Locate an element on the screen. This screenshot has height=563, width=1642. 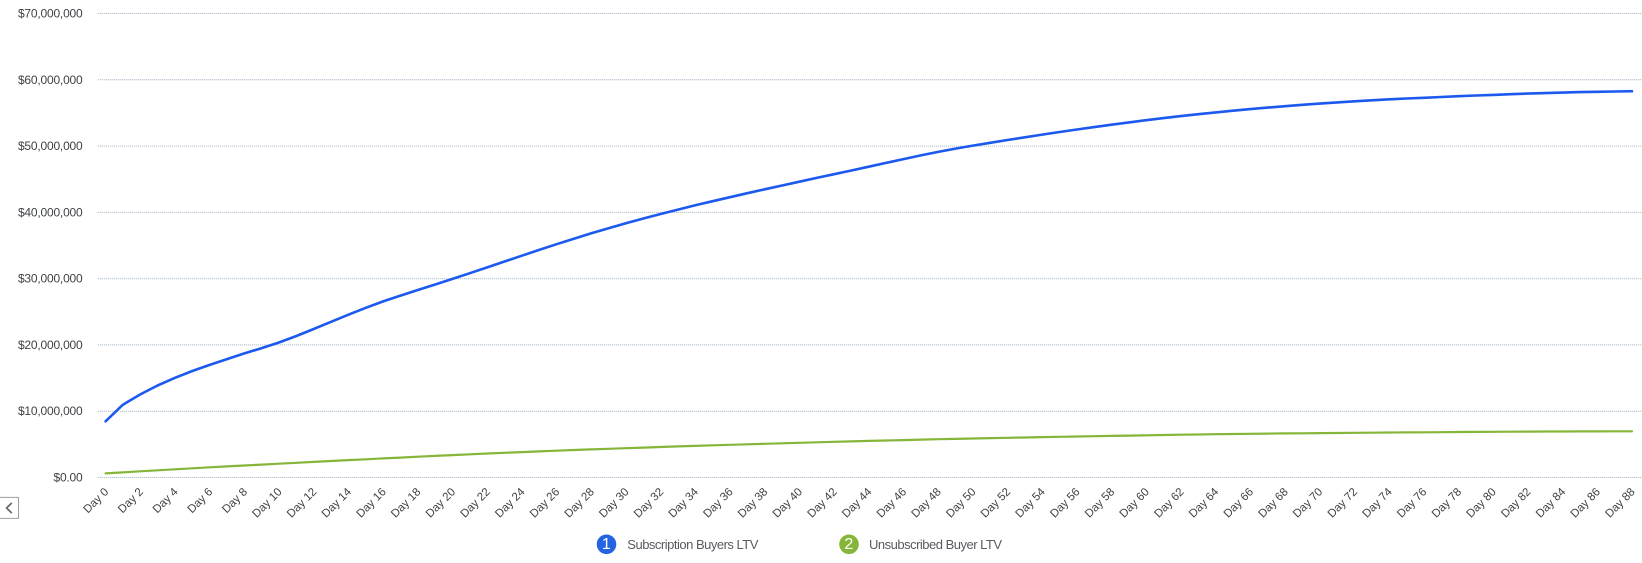
svg-text: $0.00 is located at coordinates (68, 478).